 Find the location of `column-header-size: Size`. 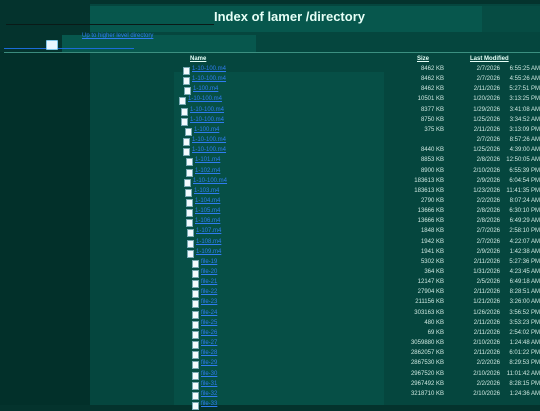

column-header-size: Size is located at coordinates (423, 59).